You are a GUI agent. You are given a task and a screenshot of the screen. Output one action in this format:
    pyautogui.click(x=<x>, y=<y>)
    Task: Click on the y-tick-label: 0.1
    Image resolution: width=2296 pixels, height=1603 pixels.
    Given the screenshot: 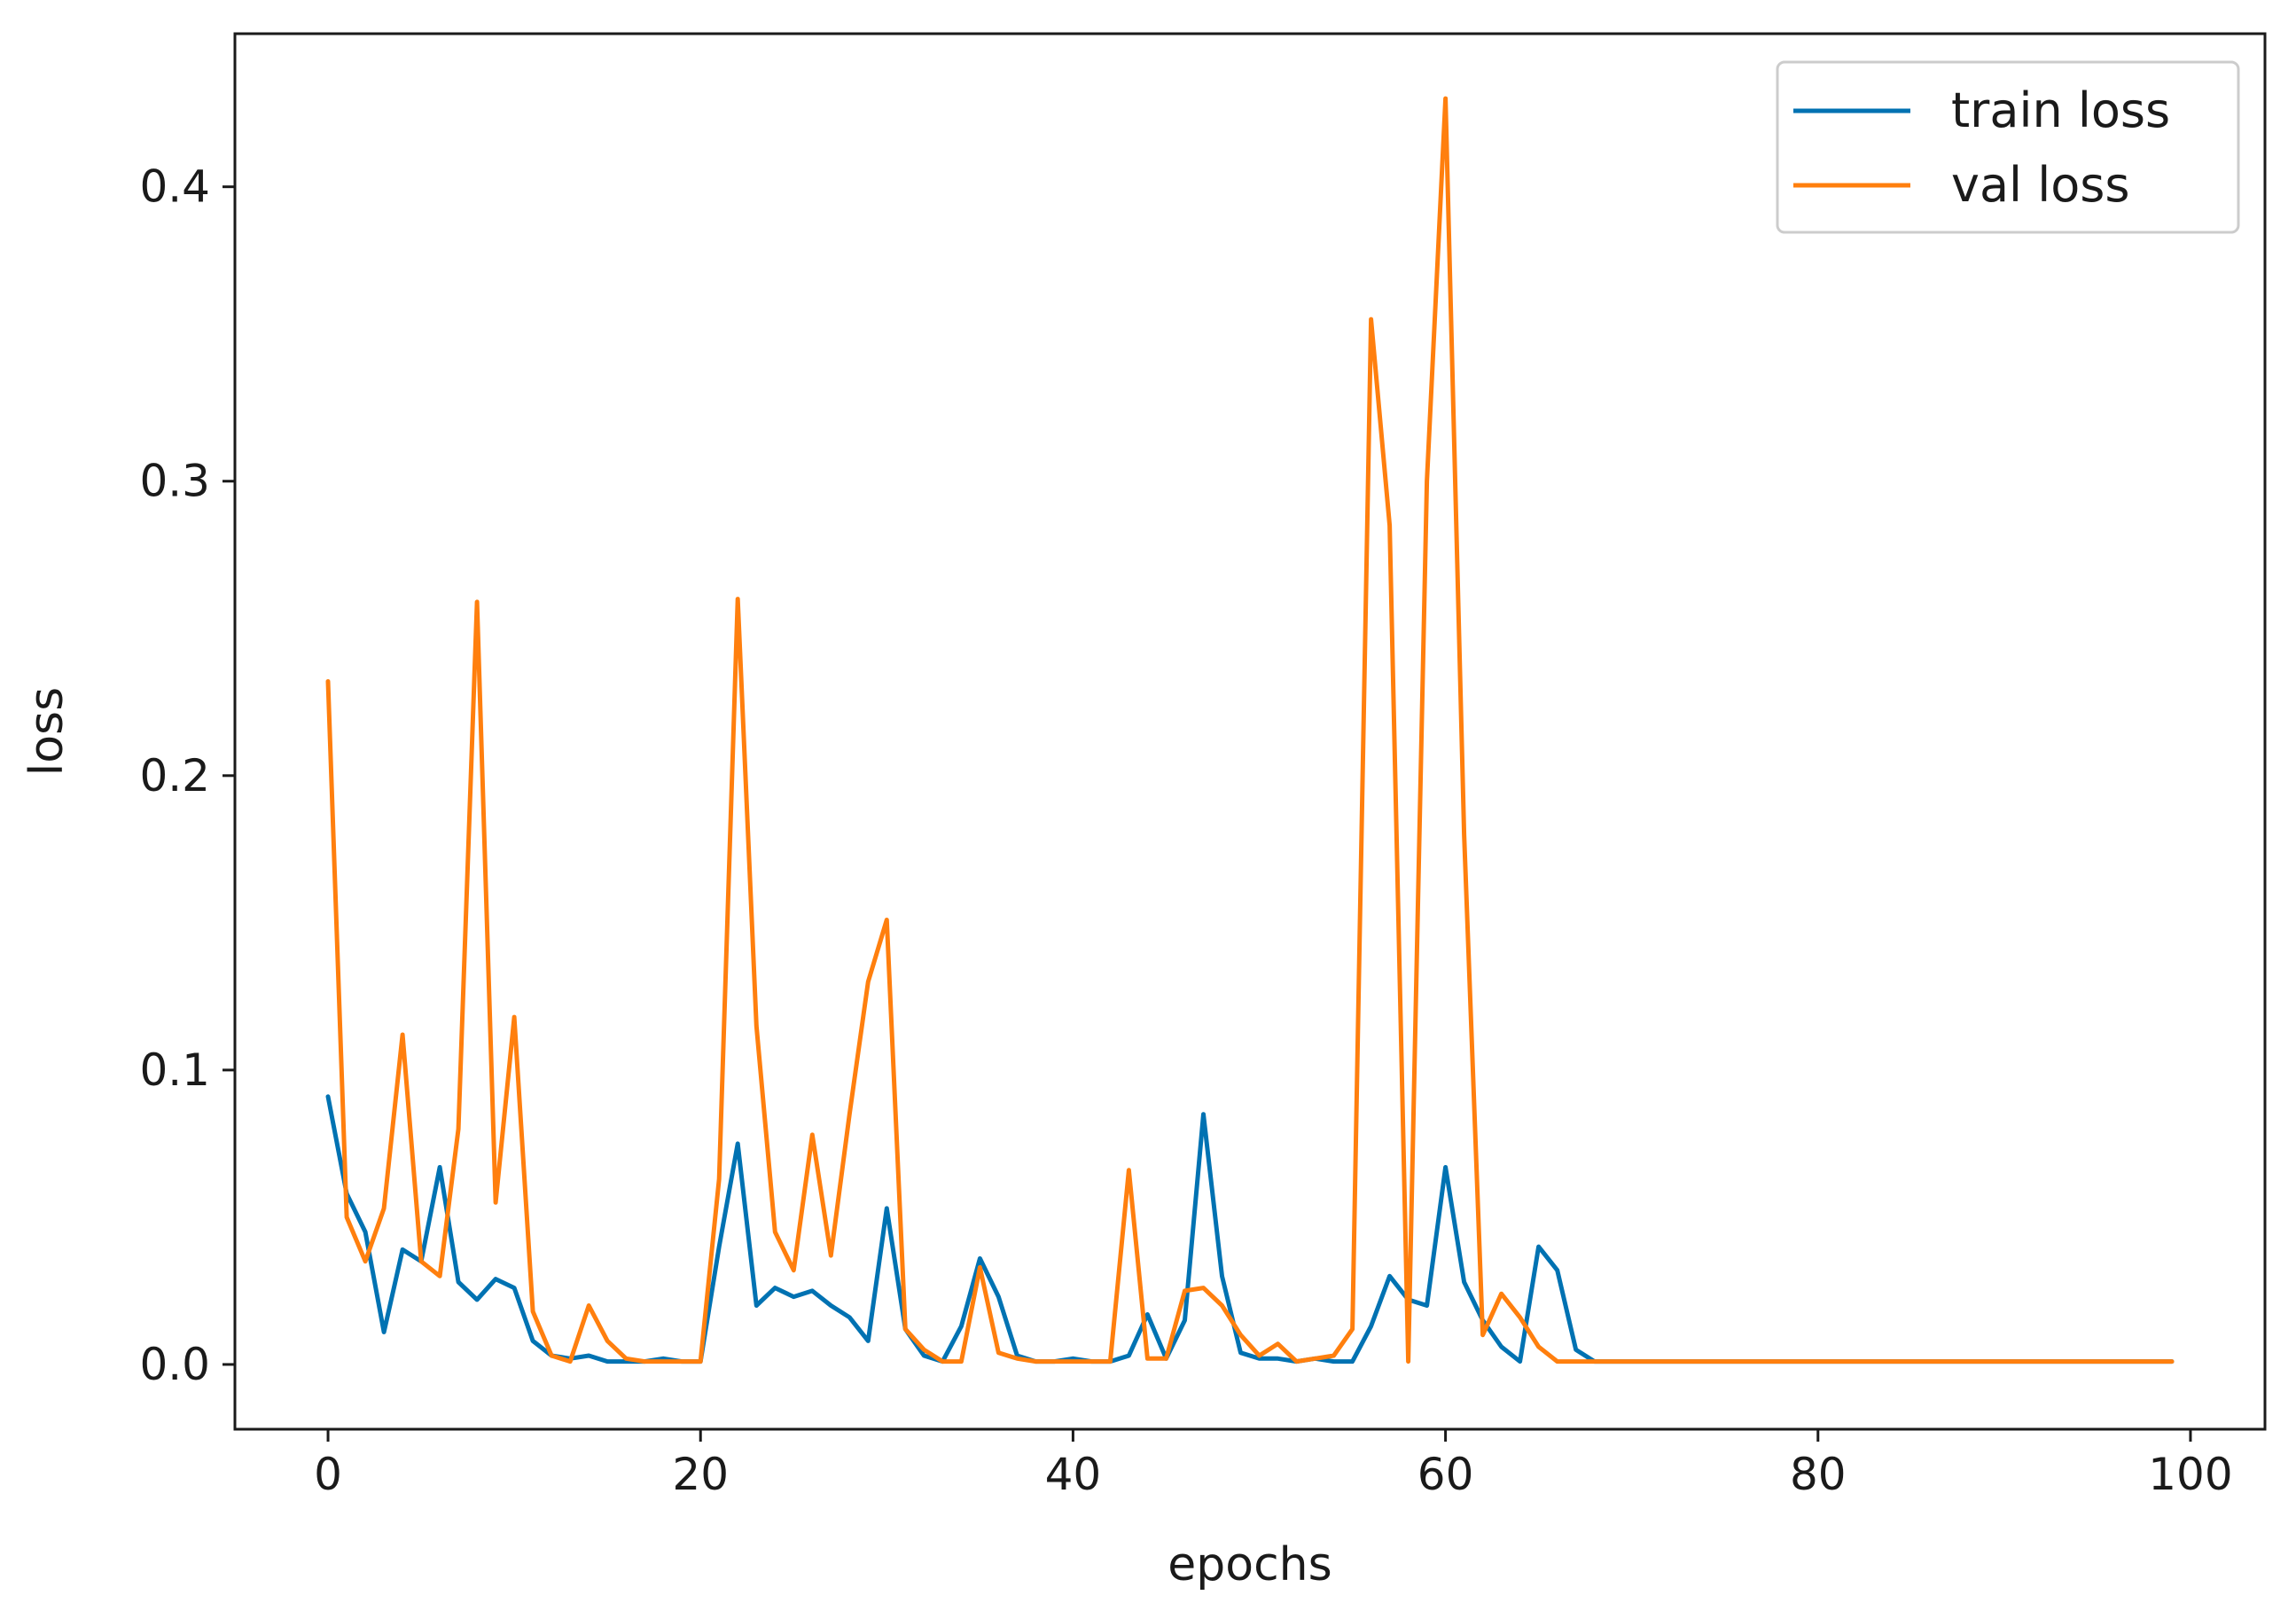 What is the action you would take?
    pyautogui.click(x=174, y=1070)
    